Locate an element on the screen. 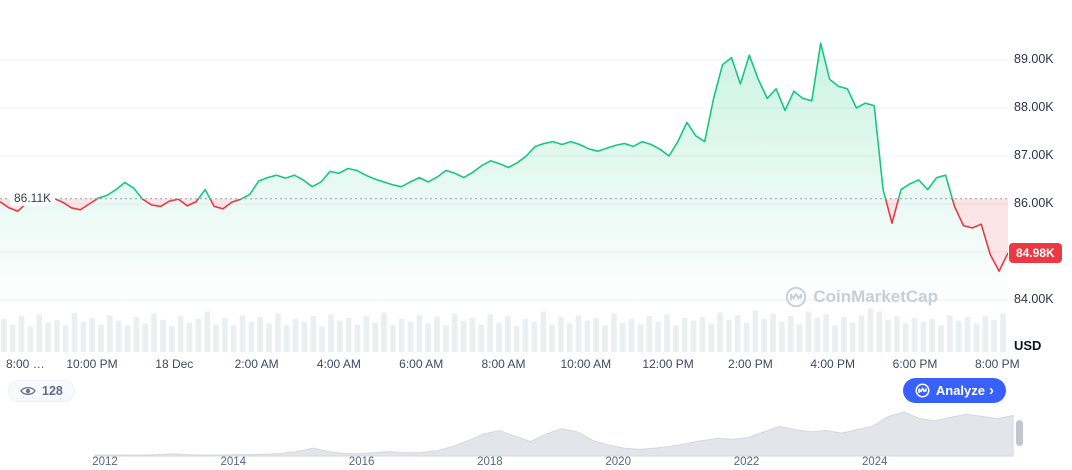  x-axis-label: 8:00 PM is located at coordinates (997, 364).